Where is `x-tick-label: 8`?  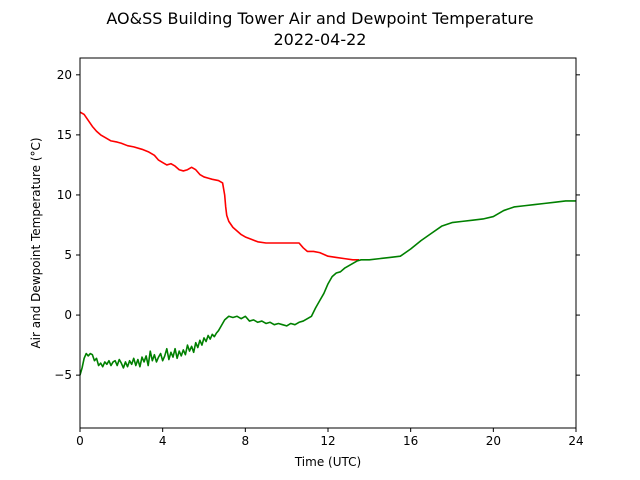 x-tick-label: 8 is located at coordinates (246, 441).